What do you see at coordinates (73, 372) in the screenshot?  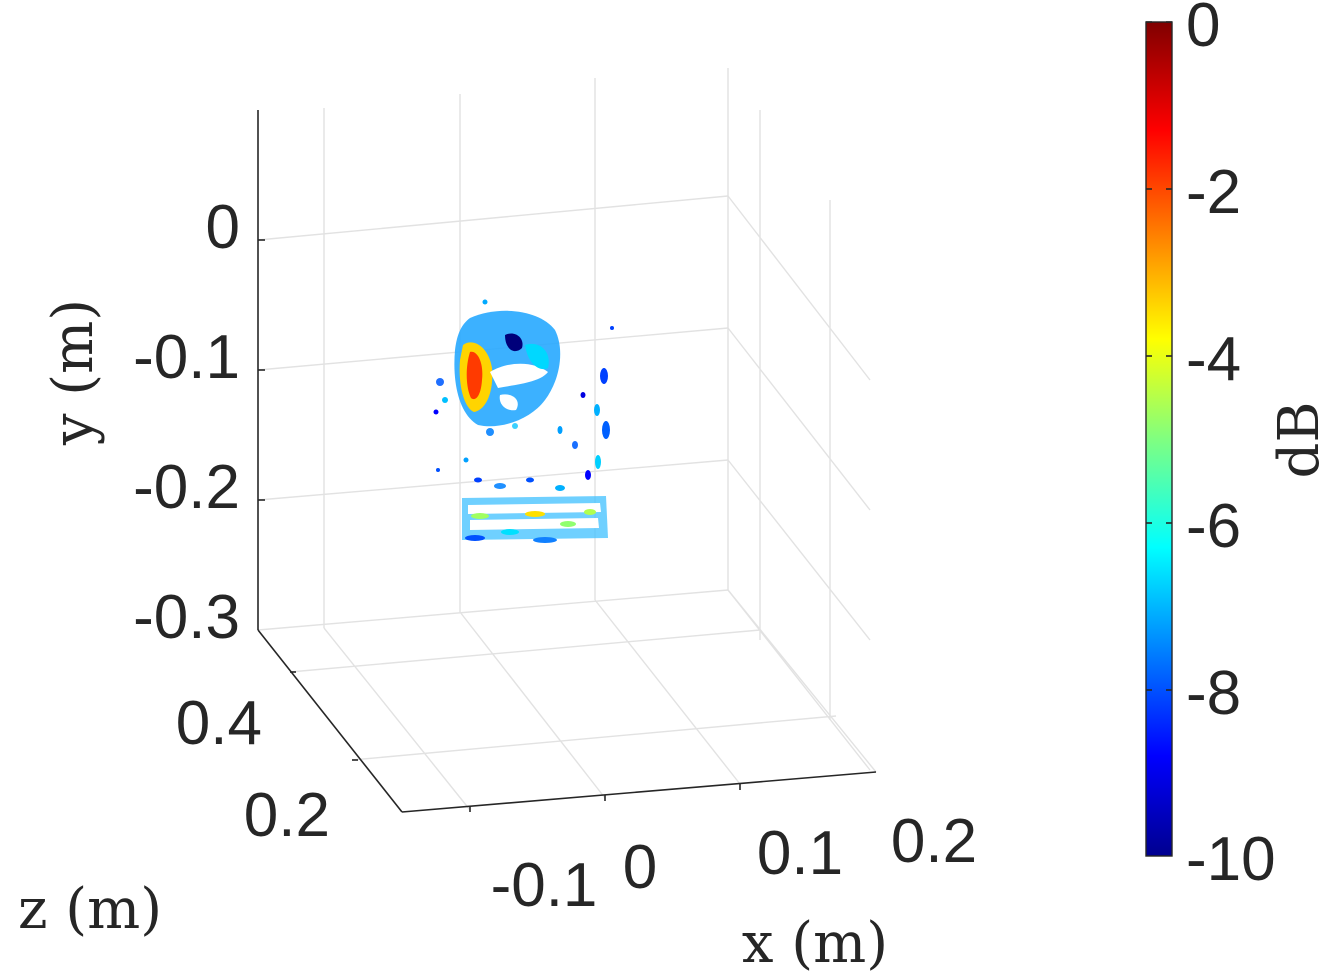 I see `y-axis-label: y (m)` at bounding box center [73, 372].